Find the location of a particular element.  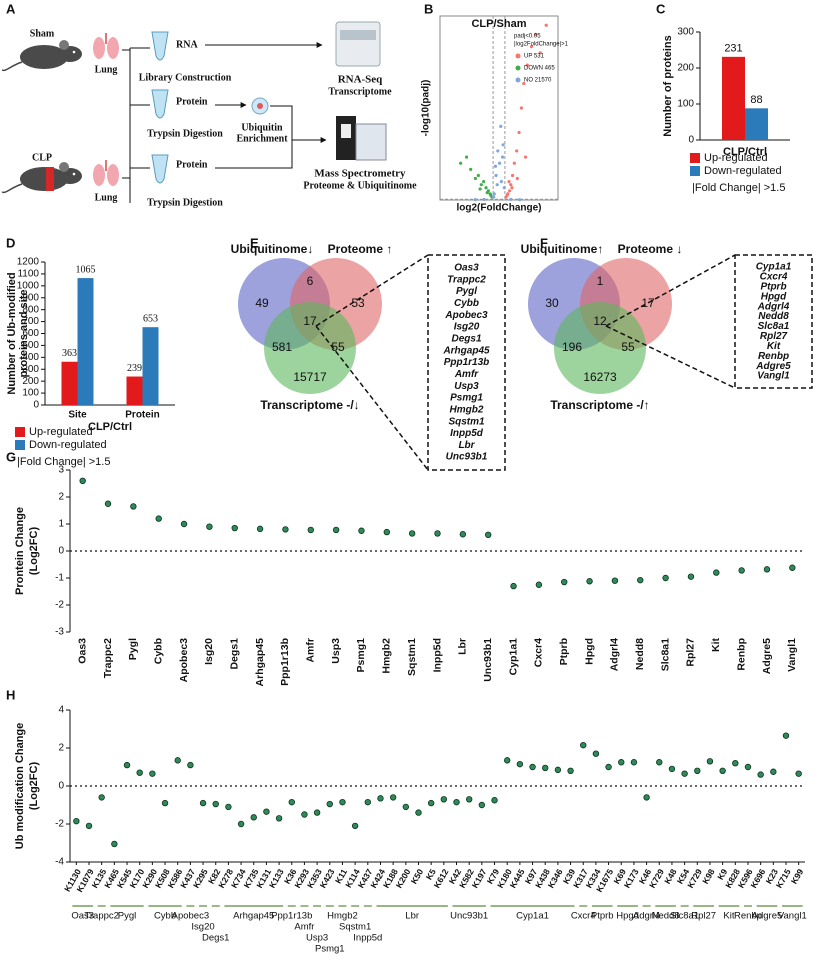

panel-label: G is located at coordinates (11, 456).